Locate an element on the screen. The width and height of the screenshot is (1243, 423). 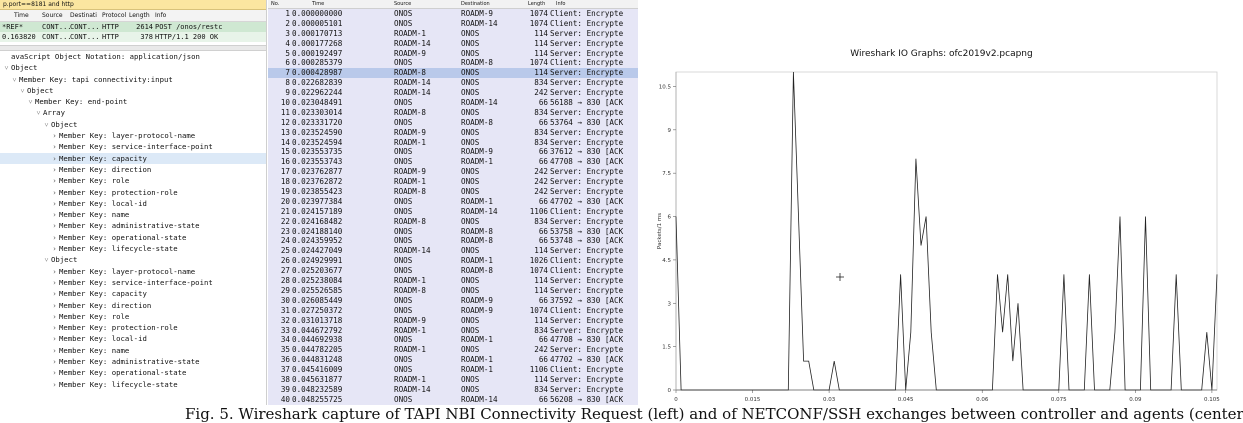
tree-node: › Member Key: service-interface-point is located at coordinates (133, 282).